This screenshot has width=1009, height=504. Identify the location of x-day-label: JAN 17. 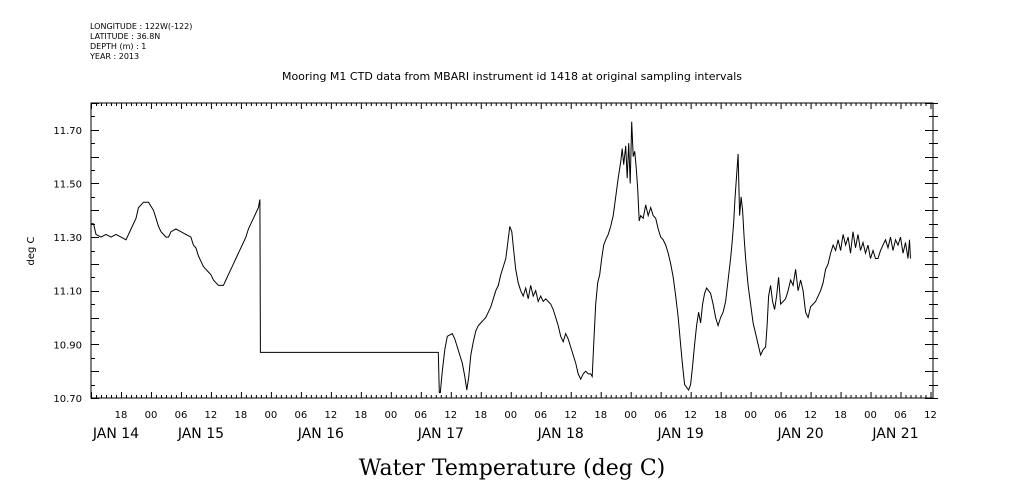
(440, 434).